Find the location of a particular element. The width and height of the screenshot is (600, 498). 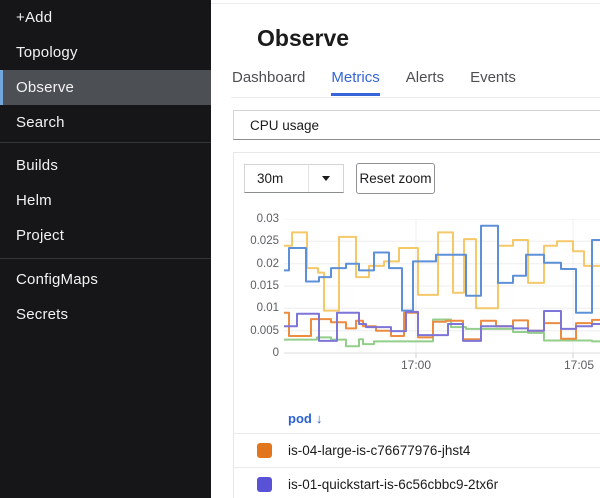

y-tick-label: 0.02 is located at coordinates (267, 264).